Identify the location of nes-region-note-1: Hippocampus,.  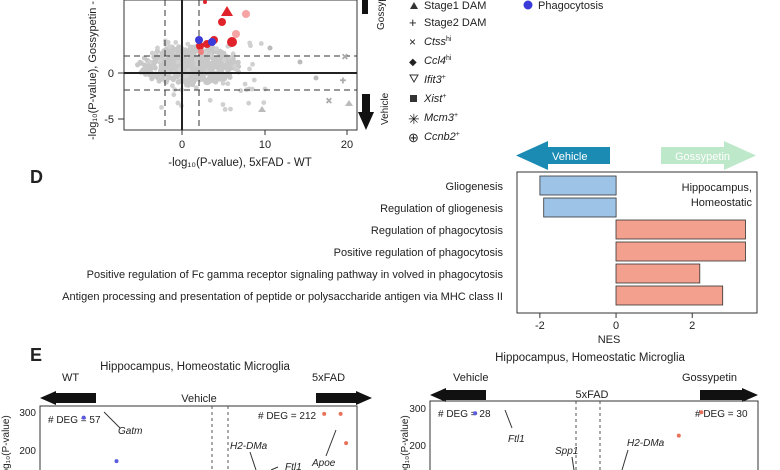
(717, 188).